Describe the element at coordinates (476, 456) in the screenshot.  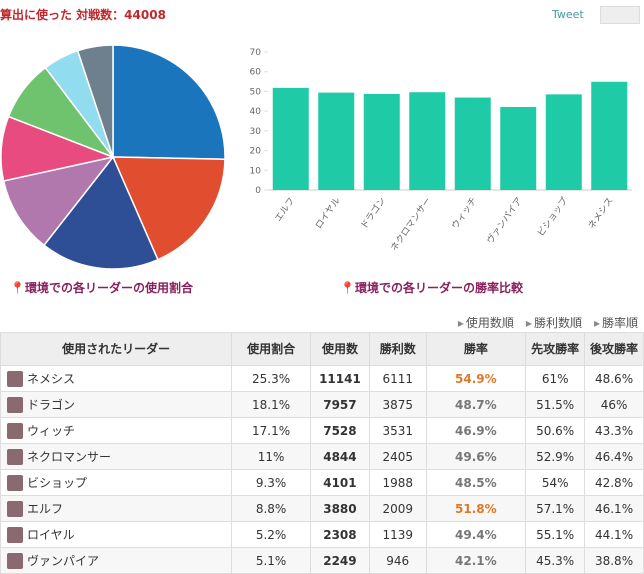
I see `table-cell: 49.6%` at that location.